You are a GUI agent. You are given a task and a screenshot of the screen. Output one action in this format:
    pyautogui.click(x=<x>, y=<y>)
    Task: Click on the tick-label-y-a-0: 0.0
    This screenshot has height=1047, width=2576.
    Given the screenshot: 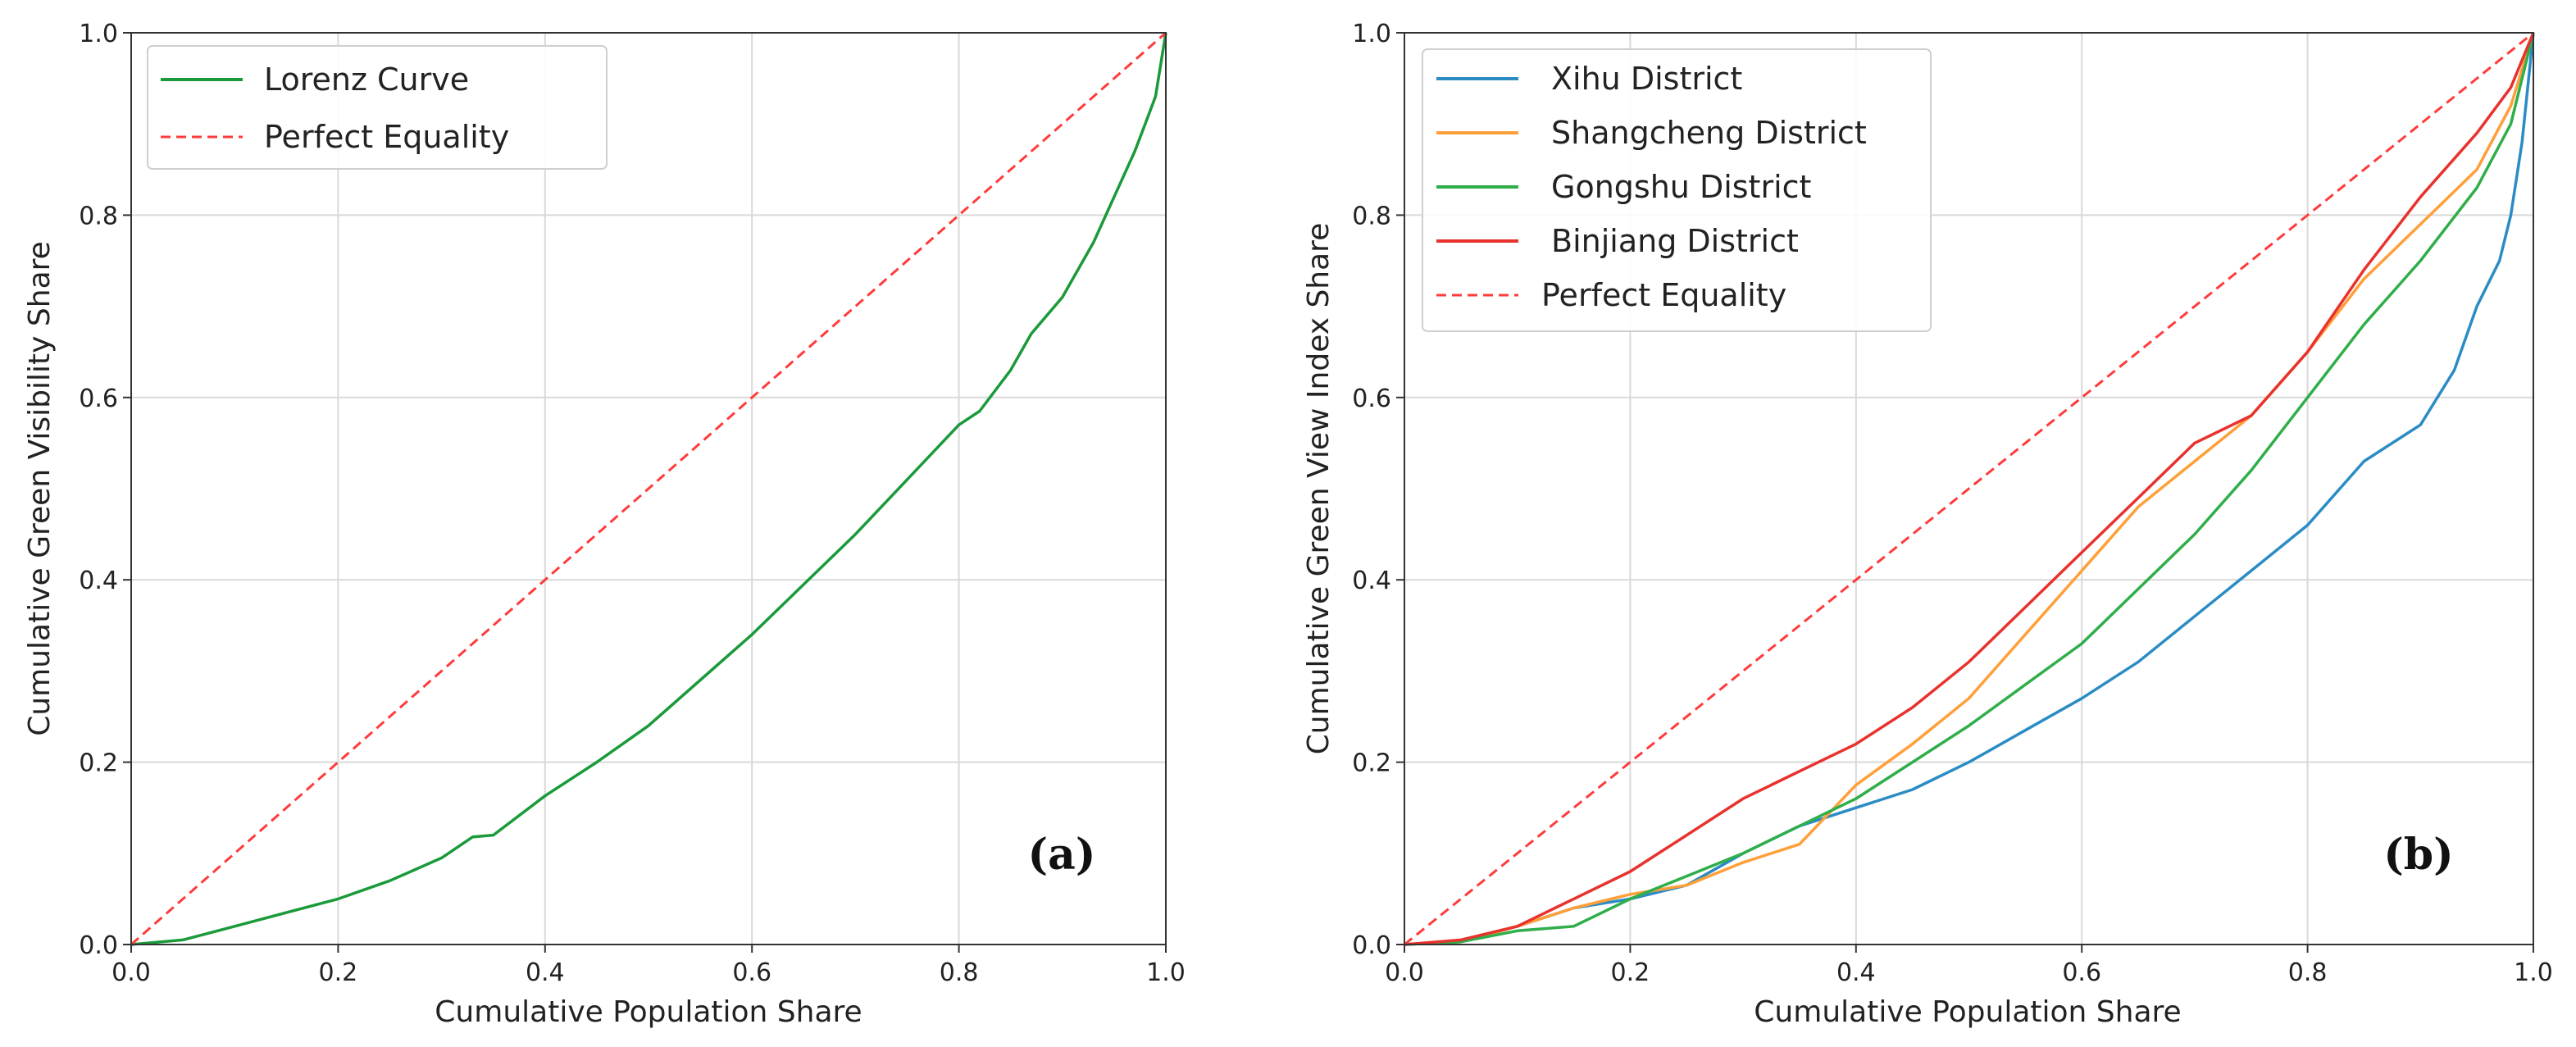 What is the action you would take?
    pyautogui.click(x=98, y=945)
    